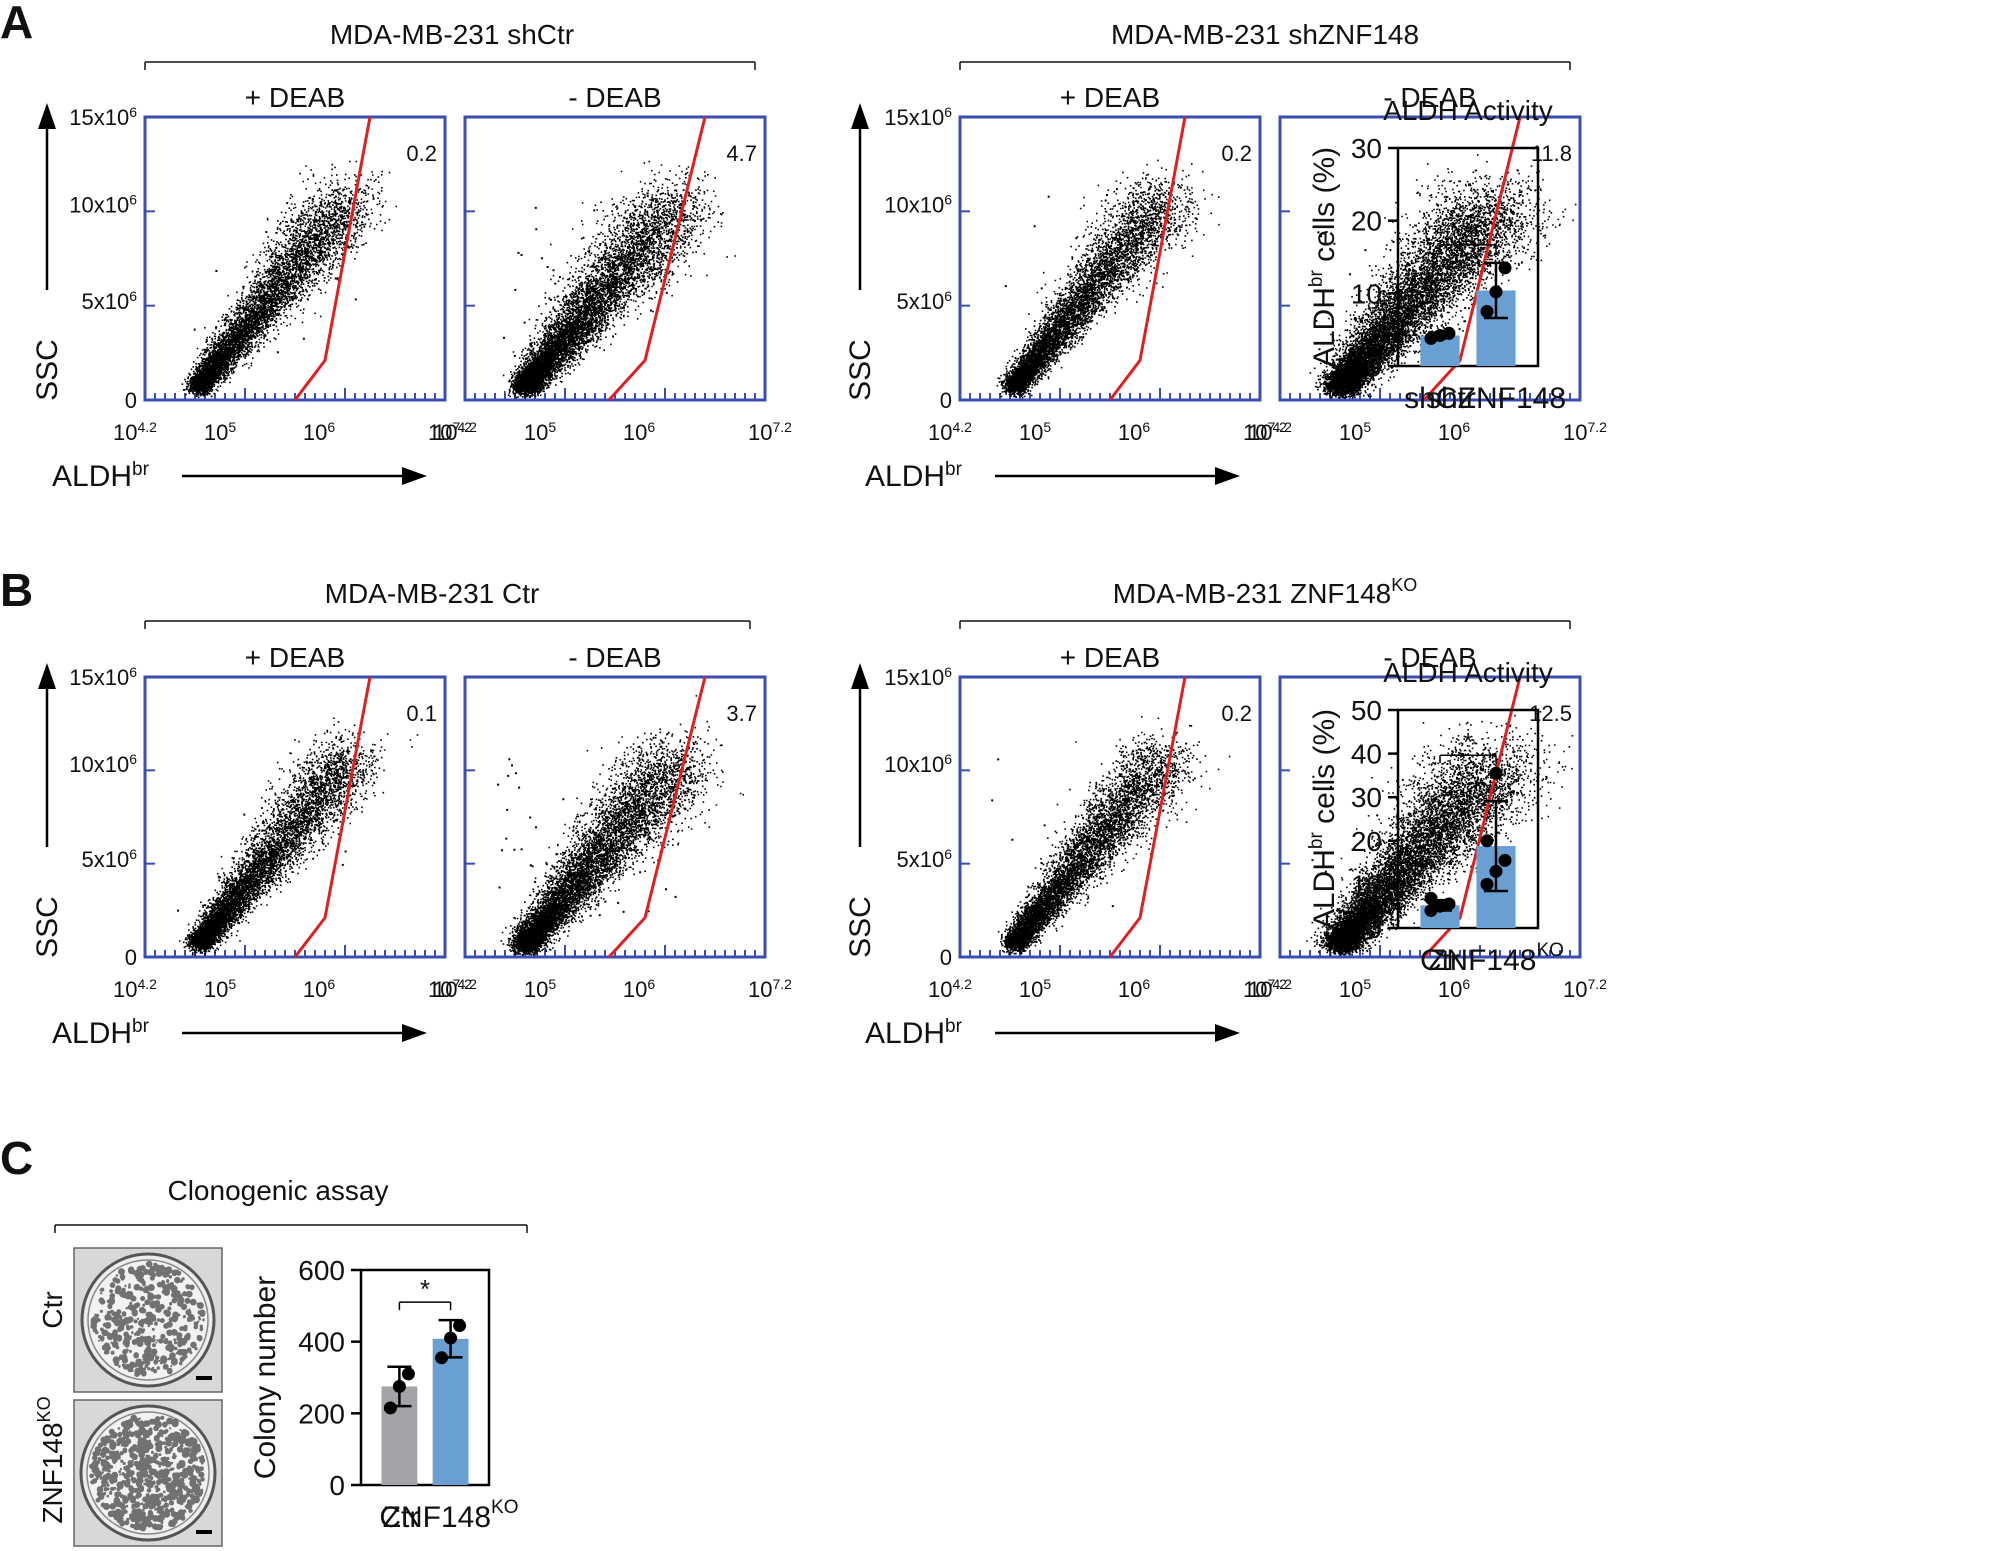 The image size is (1996, 1551). I want to click on flow-plot-b-0-1: 3.7 - DEAB 104.2 10⁵ 10⁶ 107.2, so click(612, 822).